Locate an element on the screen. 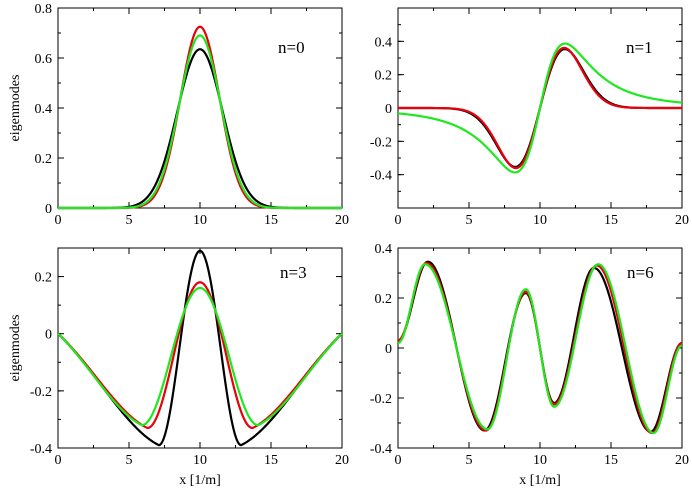 The width and height of the screenshot is (692, 489). panel-label: n=6 is located at coordinates (640, 272).